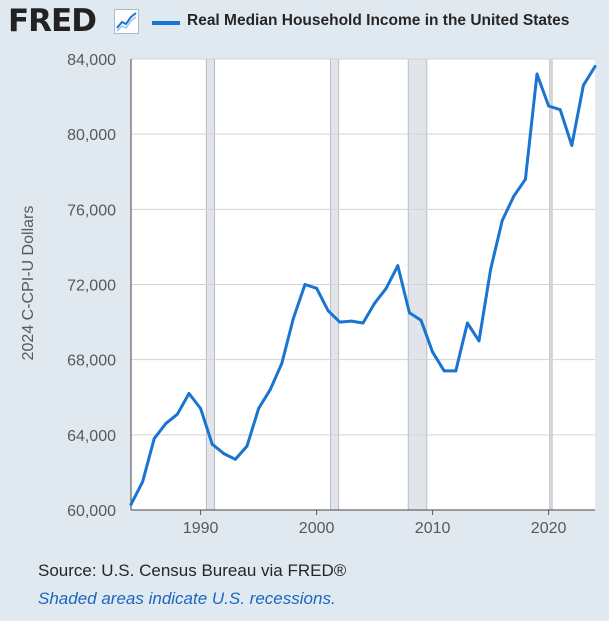 This screenshot has height=621, width=609. What do you see at coordinates (91, 511) in the screenshot?
I see `y-tick-label: 60,000` at bounding box center [91, 511].